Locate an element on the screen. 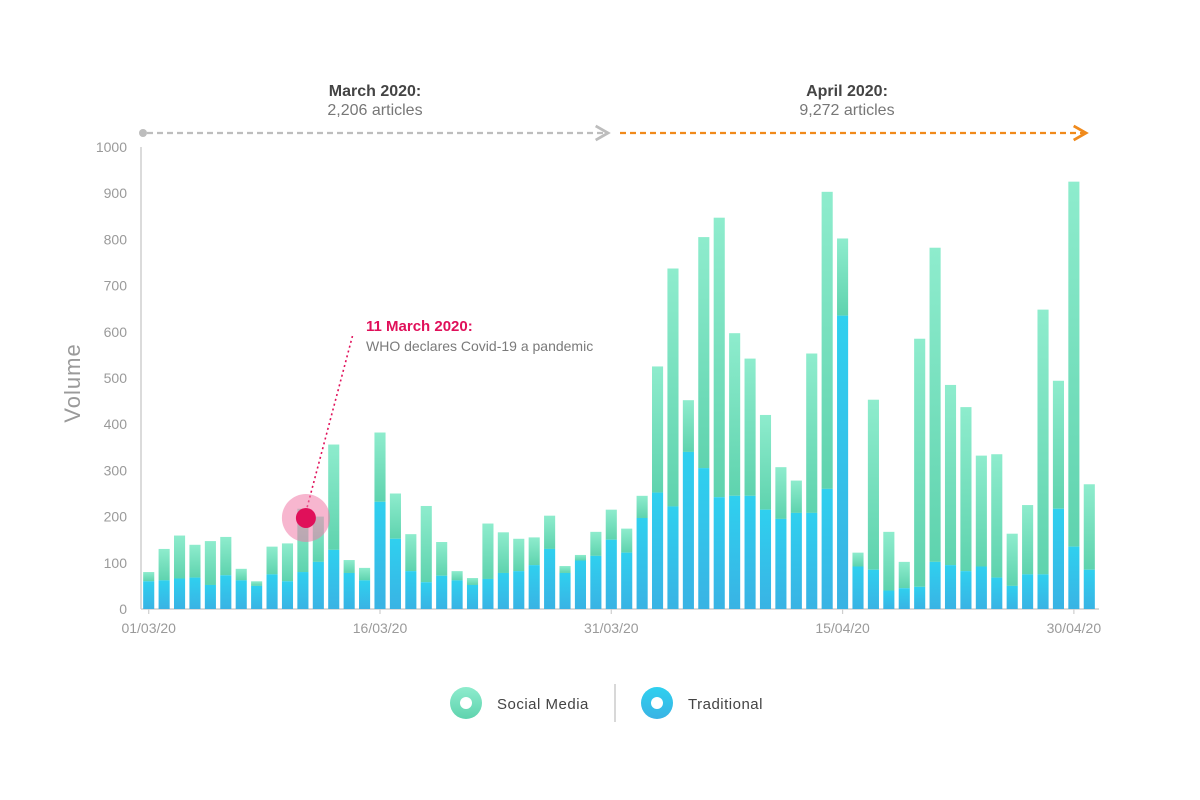  legend-social-media-icon-center is located at coordinates (466, 703).